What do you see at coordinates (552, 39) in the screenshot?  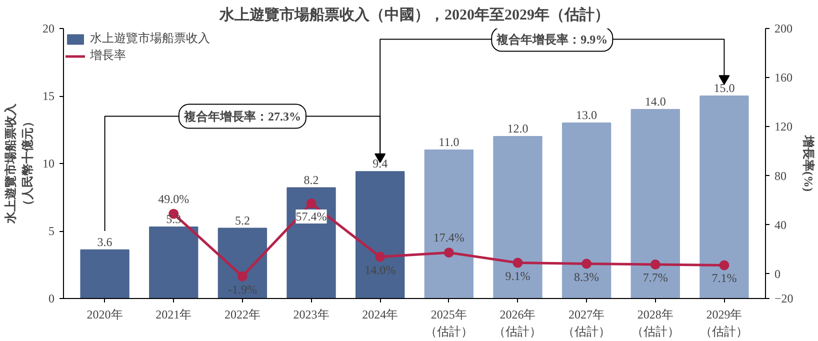 I see `annotation: 複合年增長率：9.9%` at bounding box center [552, 39].